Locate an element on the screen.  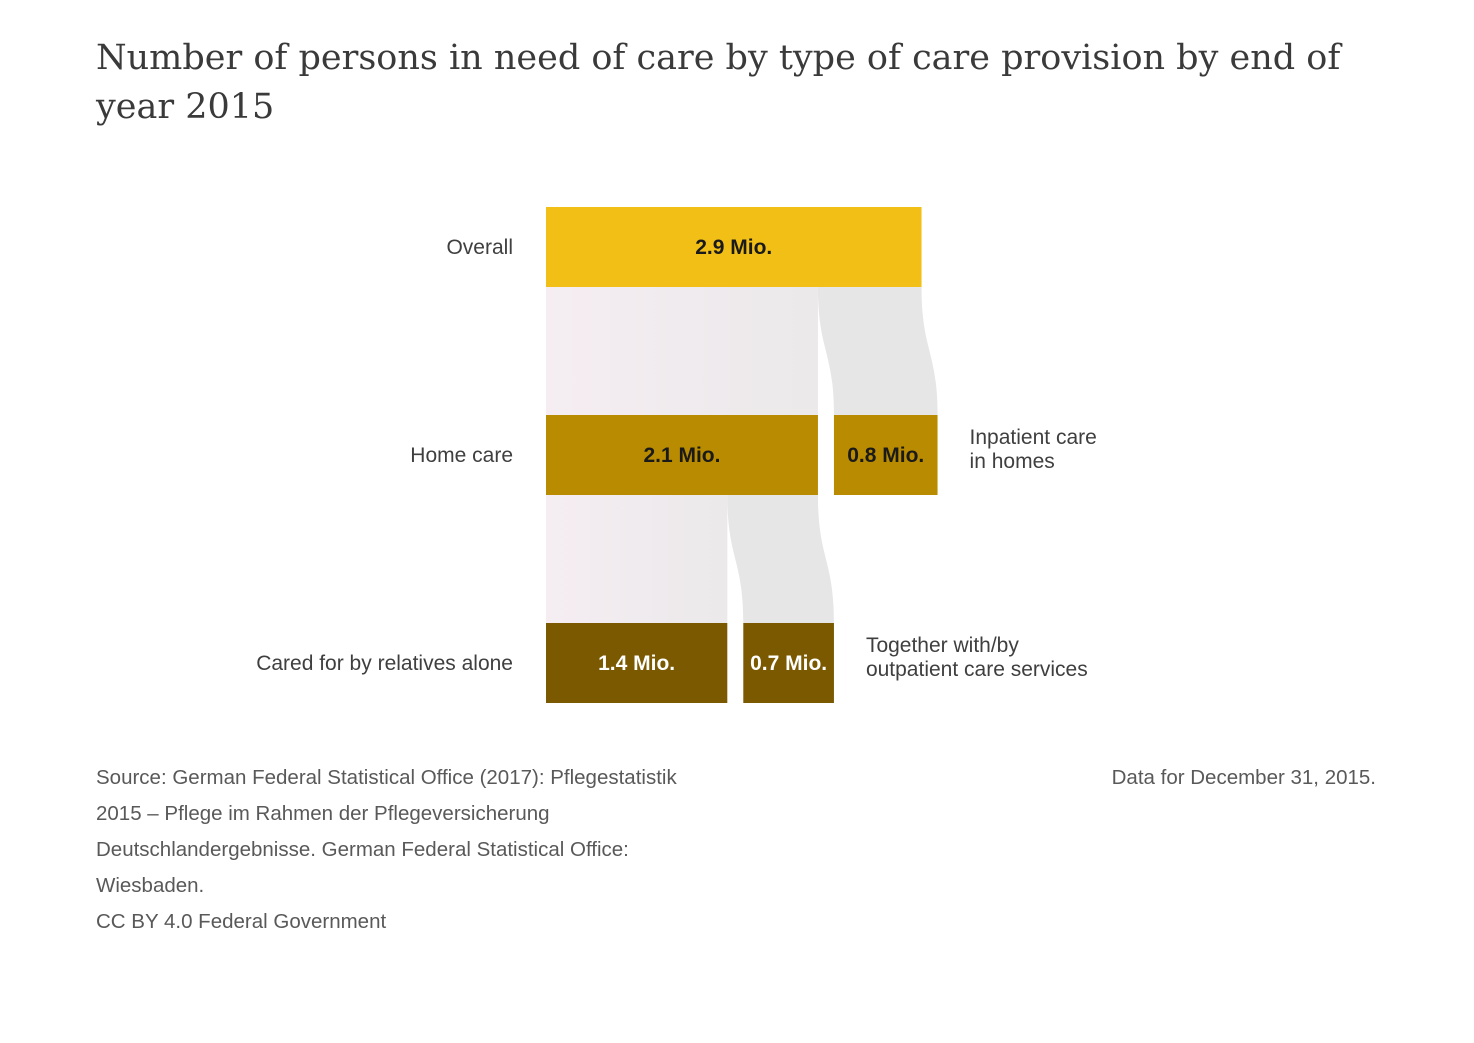
bars-layer is located at coordinates (742, 455).